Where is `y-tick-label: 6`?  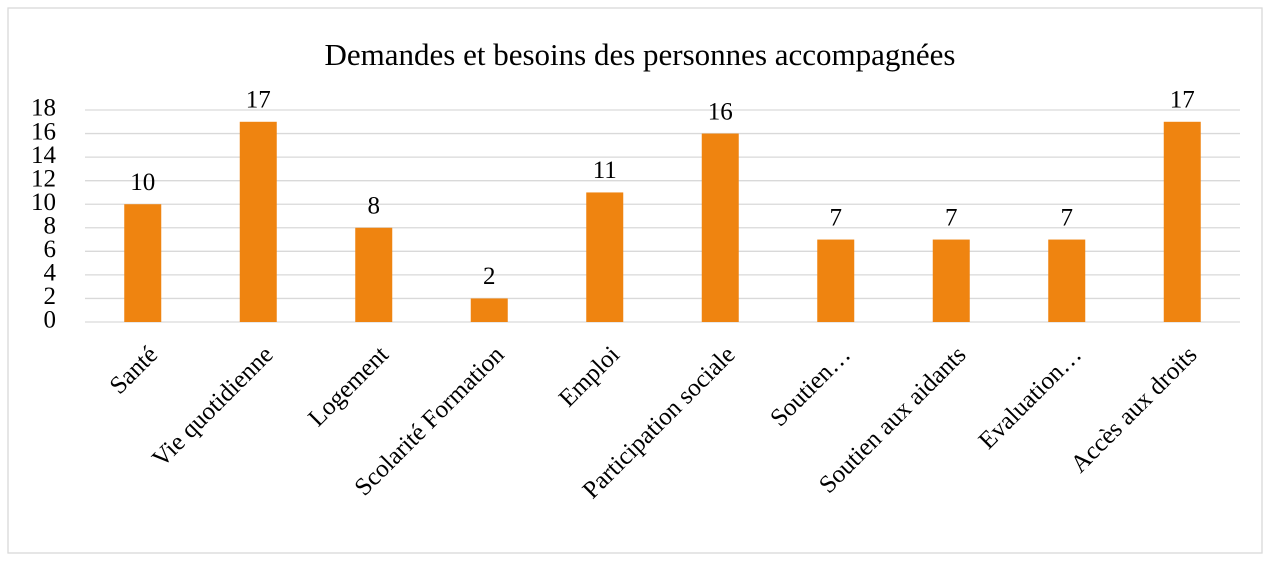 y-tick-label: 6 is located at coordinates (50, 249).